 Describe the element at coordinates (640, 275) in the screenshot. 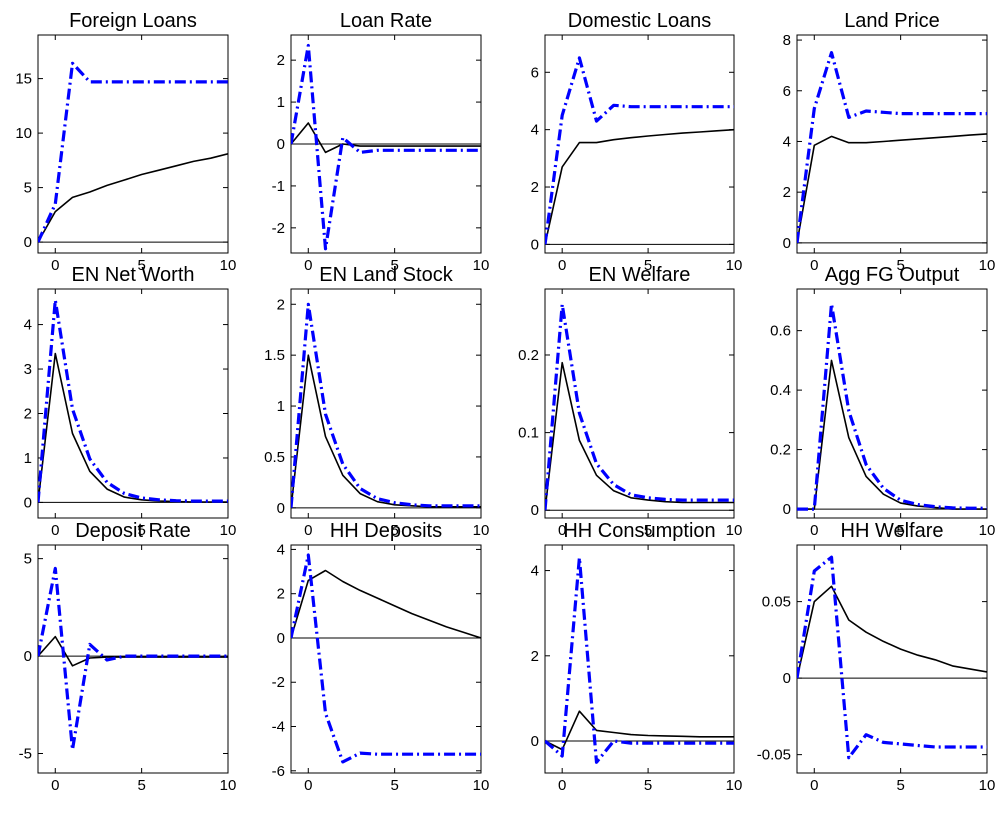

I see `subplot-title: EN Welfare` at that location.